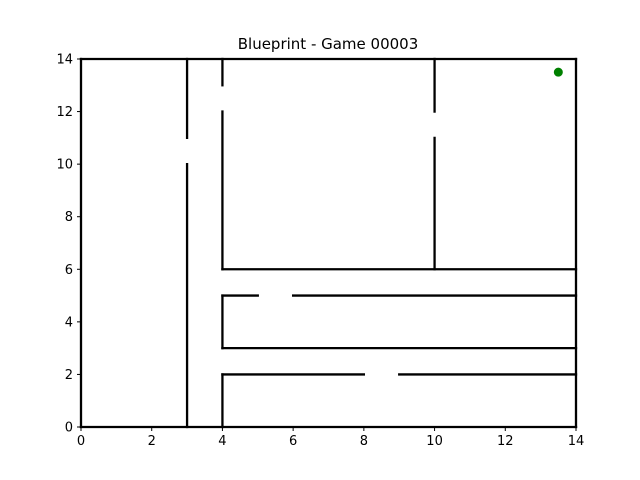 This screenshot has width=640, height=480. I want to click on x-tick-label: 10, so click(434, 441).